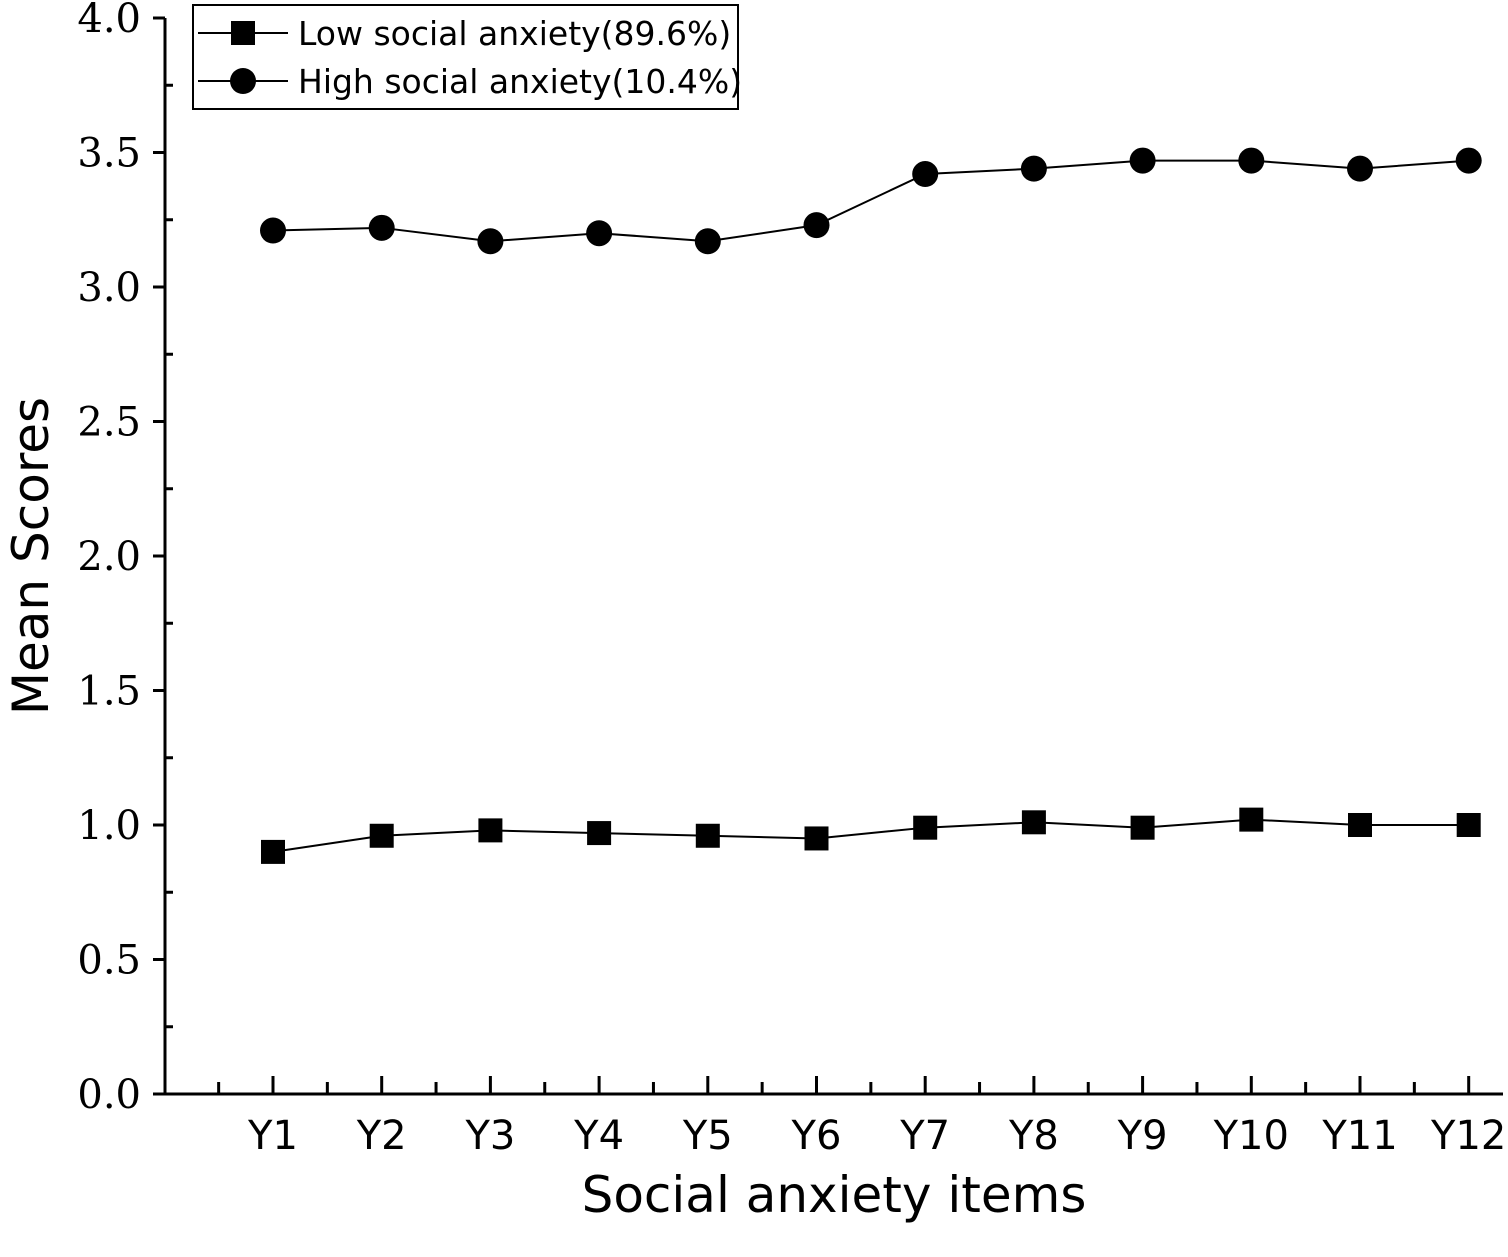  I want to click on legend-label: High social anxiety(10.4%), so click(520, 81).